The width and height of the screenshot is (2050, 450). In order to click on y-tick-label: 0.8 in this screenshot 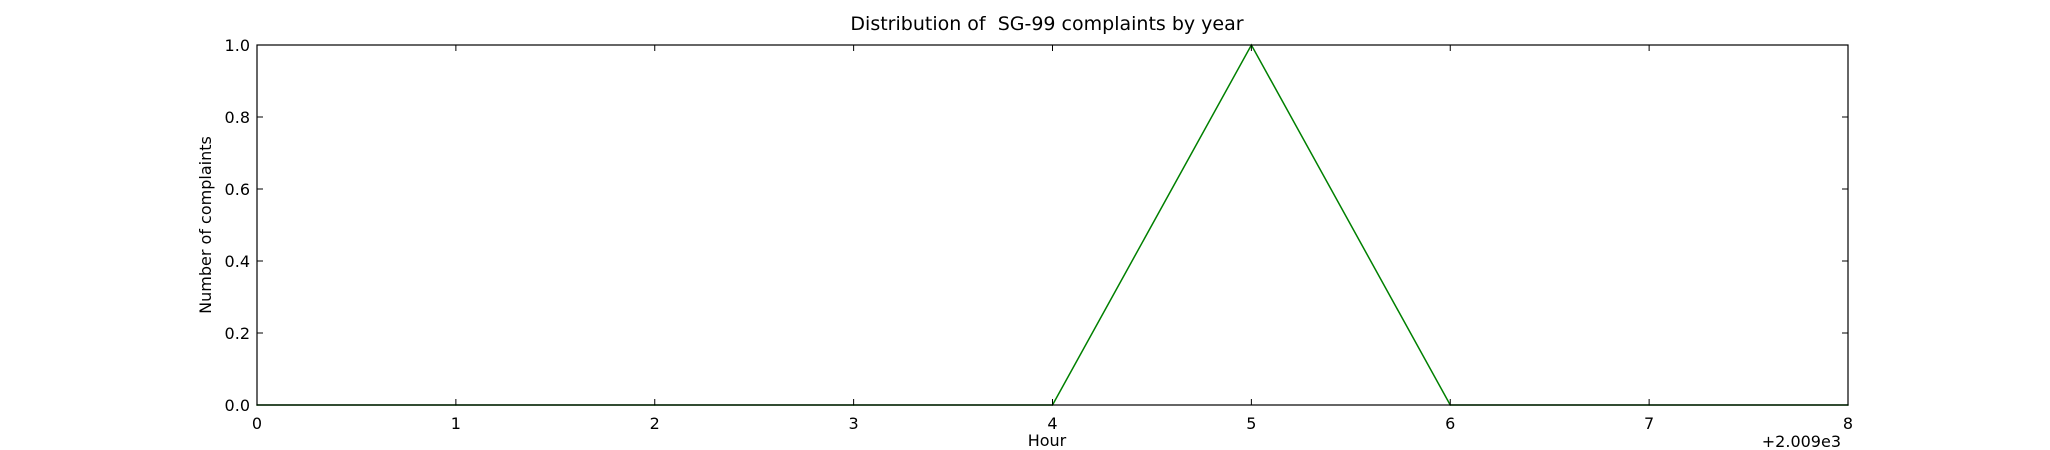, I will do `click(237, 117)`.